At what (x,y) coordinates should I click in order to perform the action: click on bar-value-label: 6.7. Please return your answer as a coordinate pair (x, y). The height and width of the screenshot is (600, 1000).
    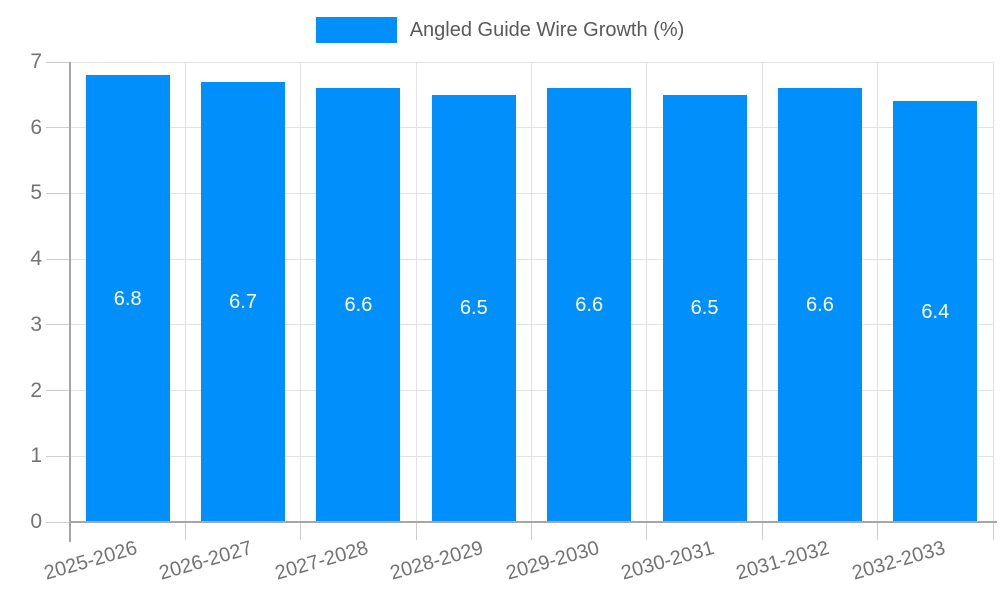
    Looking at the image, I should click on (243, 301).